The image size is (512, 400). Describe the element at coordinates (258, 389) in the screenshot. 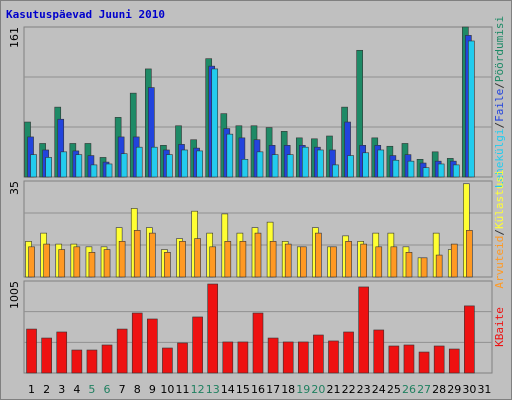

I see `x-tick-label: 16` at that location.